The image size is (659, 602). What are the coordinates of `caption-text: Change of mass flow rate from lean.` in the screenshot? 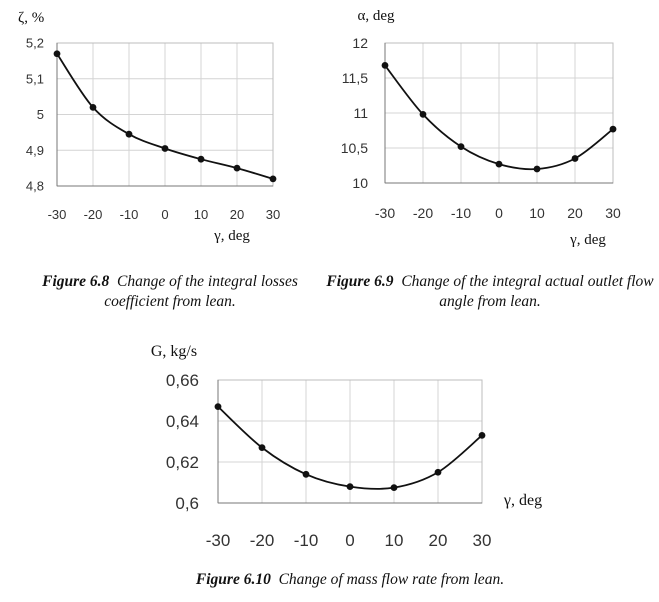 It's located at (391, 579).